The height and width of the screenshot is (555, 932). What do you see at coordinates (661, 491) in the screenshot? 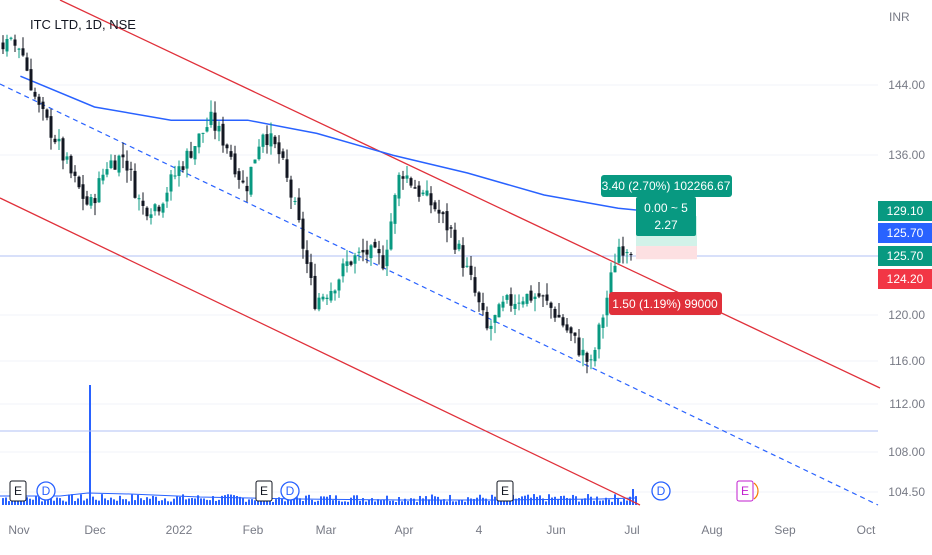
I see `dividend-icon` at bounding box center [661, 491].